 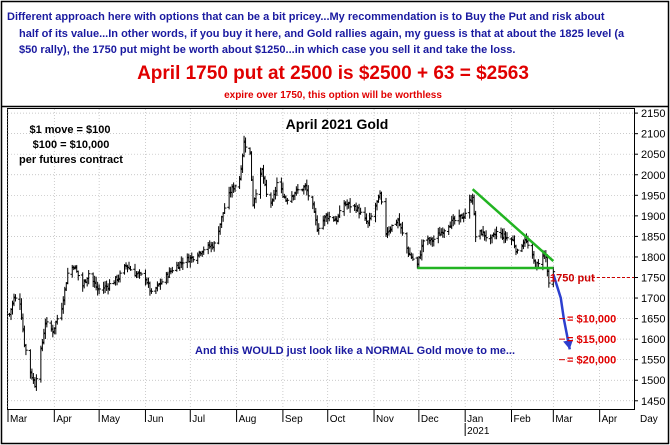 What do you see at coordinates (591, 361) in the screenshot?
I see `loss-label-20k: = $20,000` at bounding box center [591, 361].